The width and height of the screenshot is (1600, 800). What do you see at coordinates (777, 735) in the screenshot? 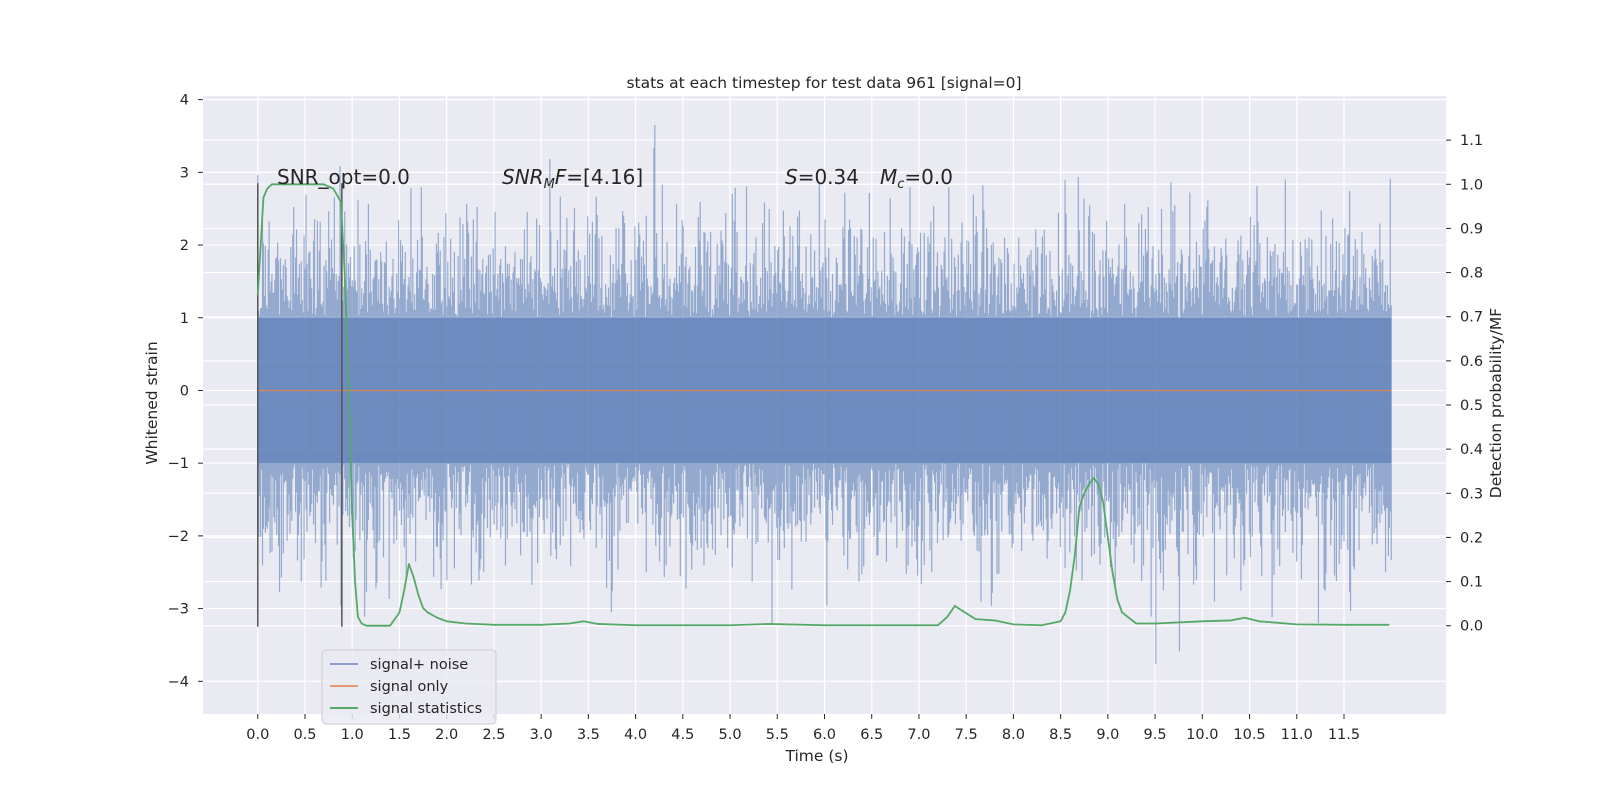
I see `x-tick-label: 5.5` at bounding box center [777, 735].